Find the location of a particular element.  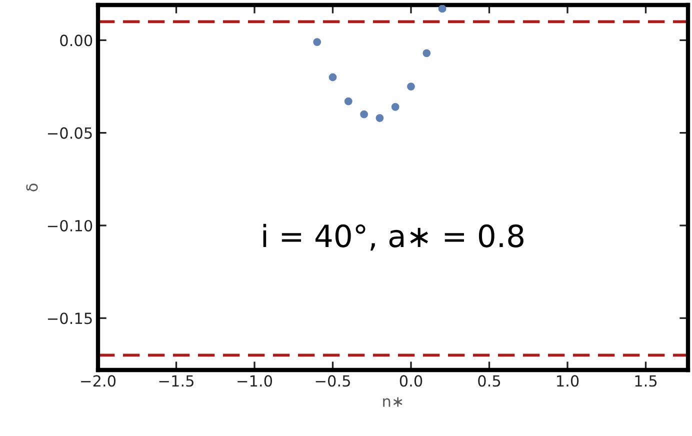

x-tick-label: −2.0 is located at coordinates (98, 381).